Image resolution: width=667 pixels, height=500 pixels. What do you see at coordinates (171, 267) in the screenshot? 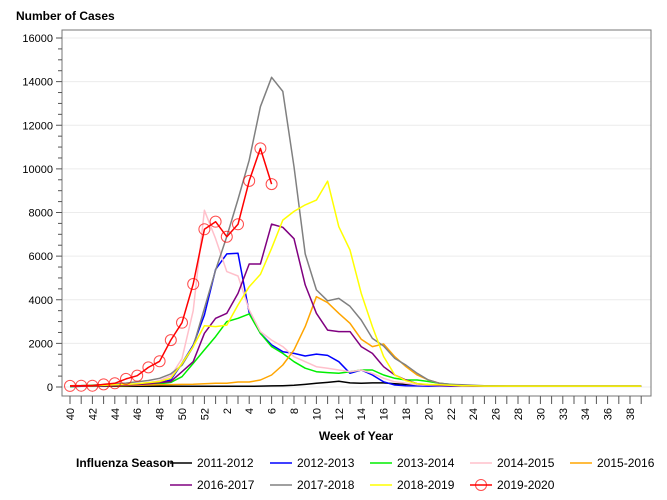
I see `series-line-2019-2020` at bounding box center [171, 267].